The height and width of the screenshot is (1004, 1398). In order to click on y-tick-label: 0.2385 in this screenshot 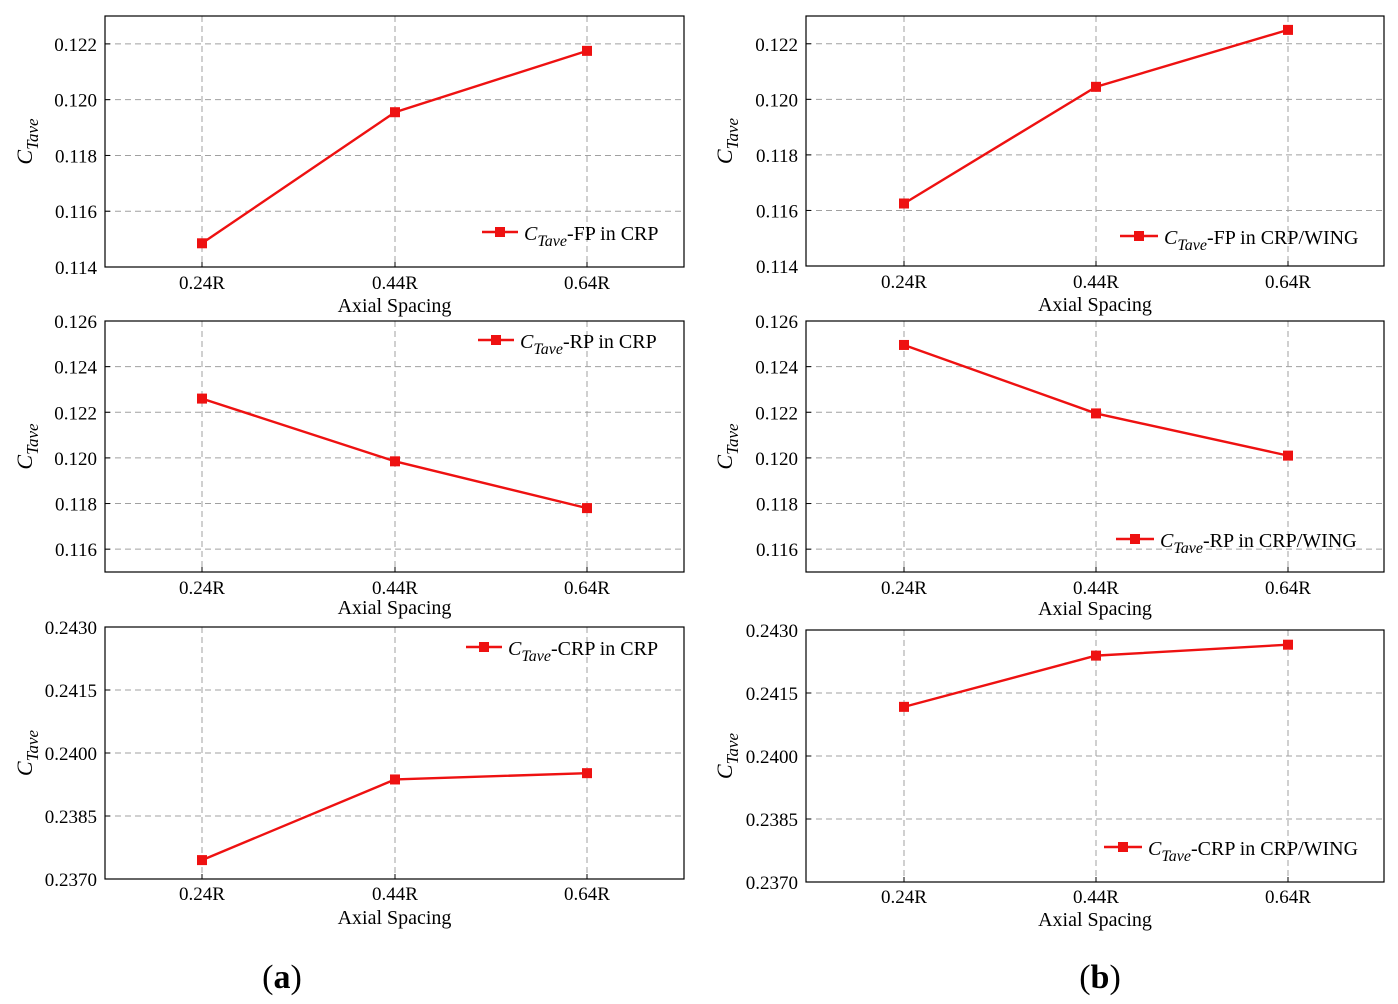, I will do `click(772, 820)`.